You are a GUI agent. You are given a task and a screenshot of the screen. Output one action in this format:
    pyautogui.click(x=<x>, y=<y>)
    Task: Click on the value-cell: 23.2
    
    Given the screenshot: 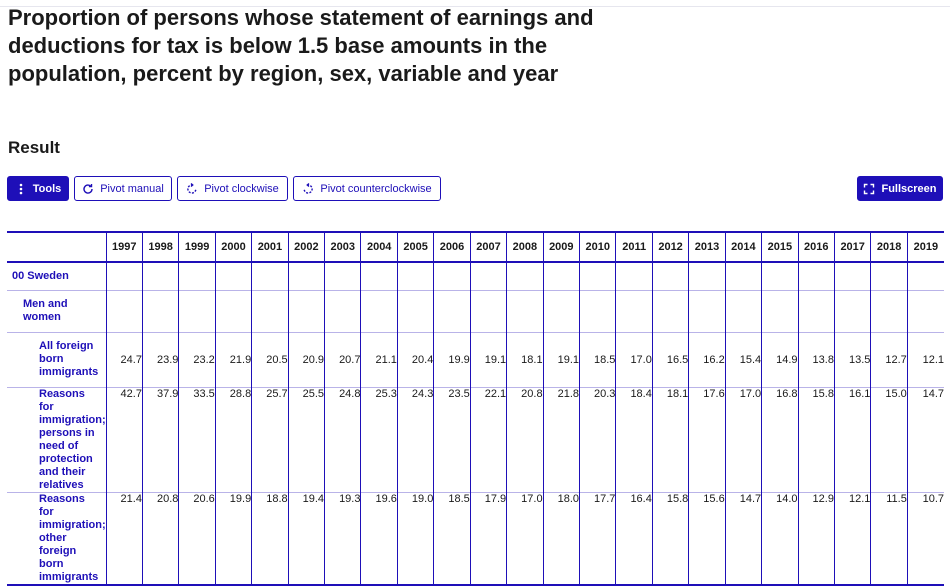 What is the action you would take?
    pyautogui.click(x=197, y=359)
    